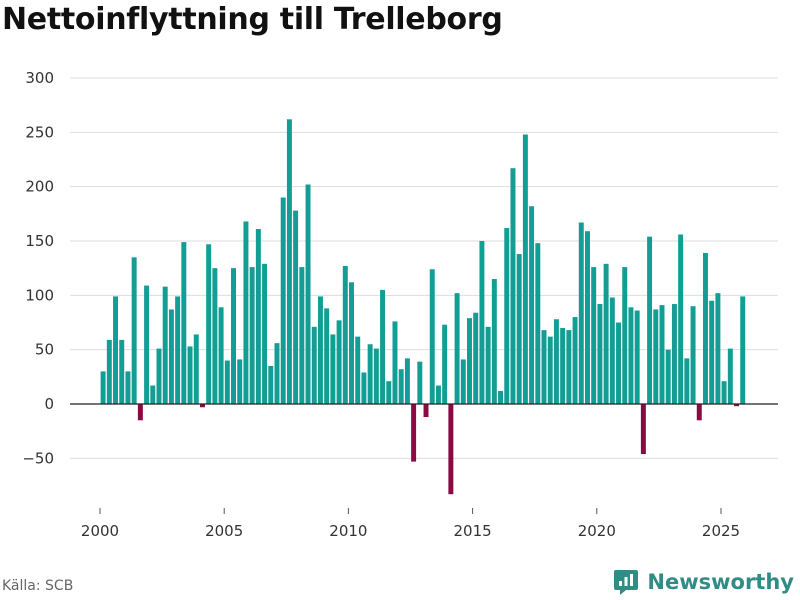  Describe the element at coordinates (252, 19) in the screenshot. I see `chart-title: Nettoinflyttning till Trelleborg` at that location.